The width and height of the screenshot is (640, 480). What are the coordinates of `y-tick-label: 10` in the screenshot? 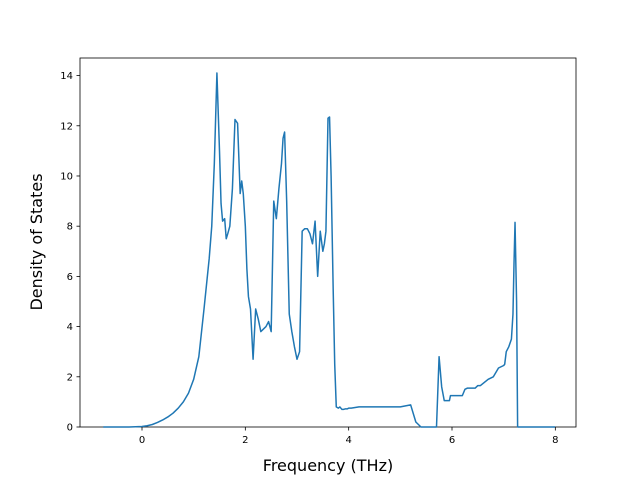 It's located at (66, 176).